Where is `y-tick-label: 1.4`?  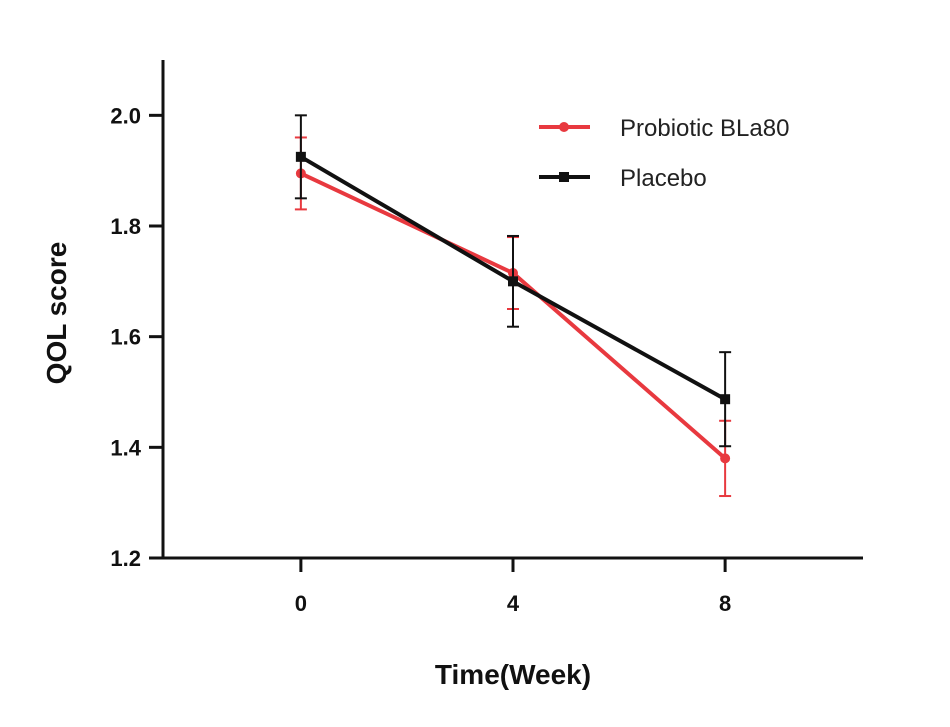 y-tick-label: 1.4 is located at coordinates (125, 447).